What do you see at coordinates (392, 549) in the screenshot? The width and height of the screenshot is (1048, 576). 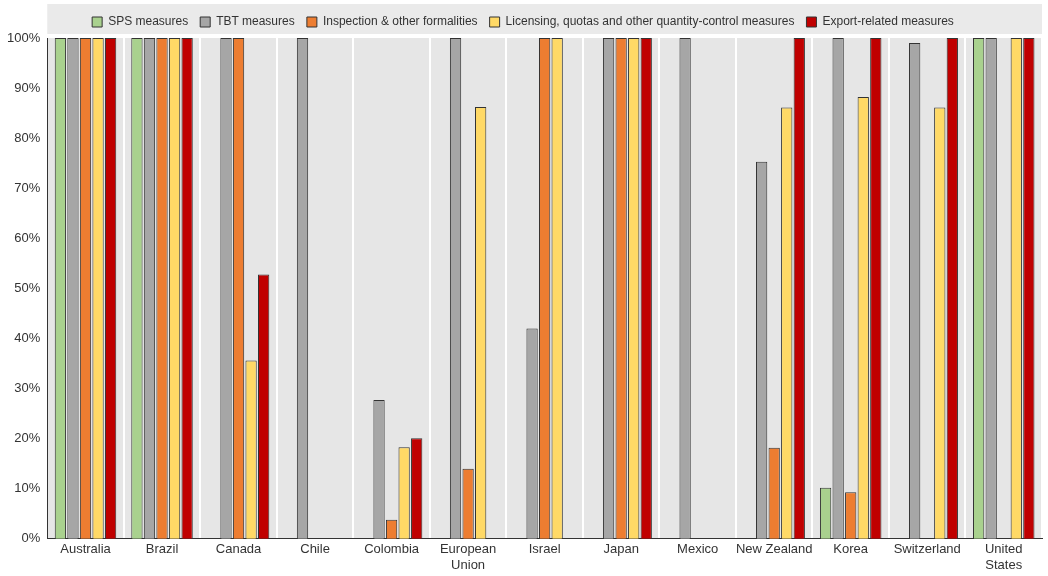 I see `x-tick-label: Colombia` at bounding box center [392, 549].